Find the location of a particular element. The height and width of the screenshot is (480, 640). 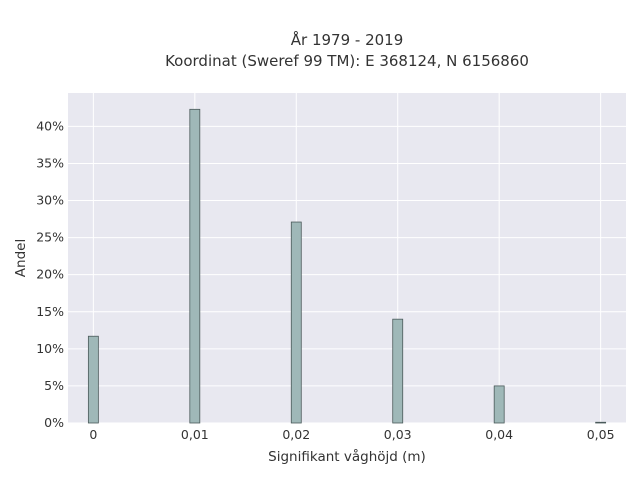

x-tick-label: 0 is located at coordinates (93, 434).